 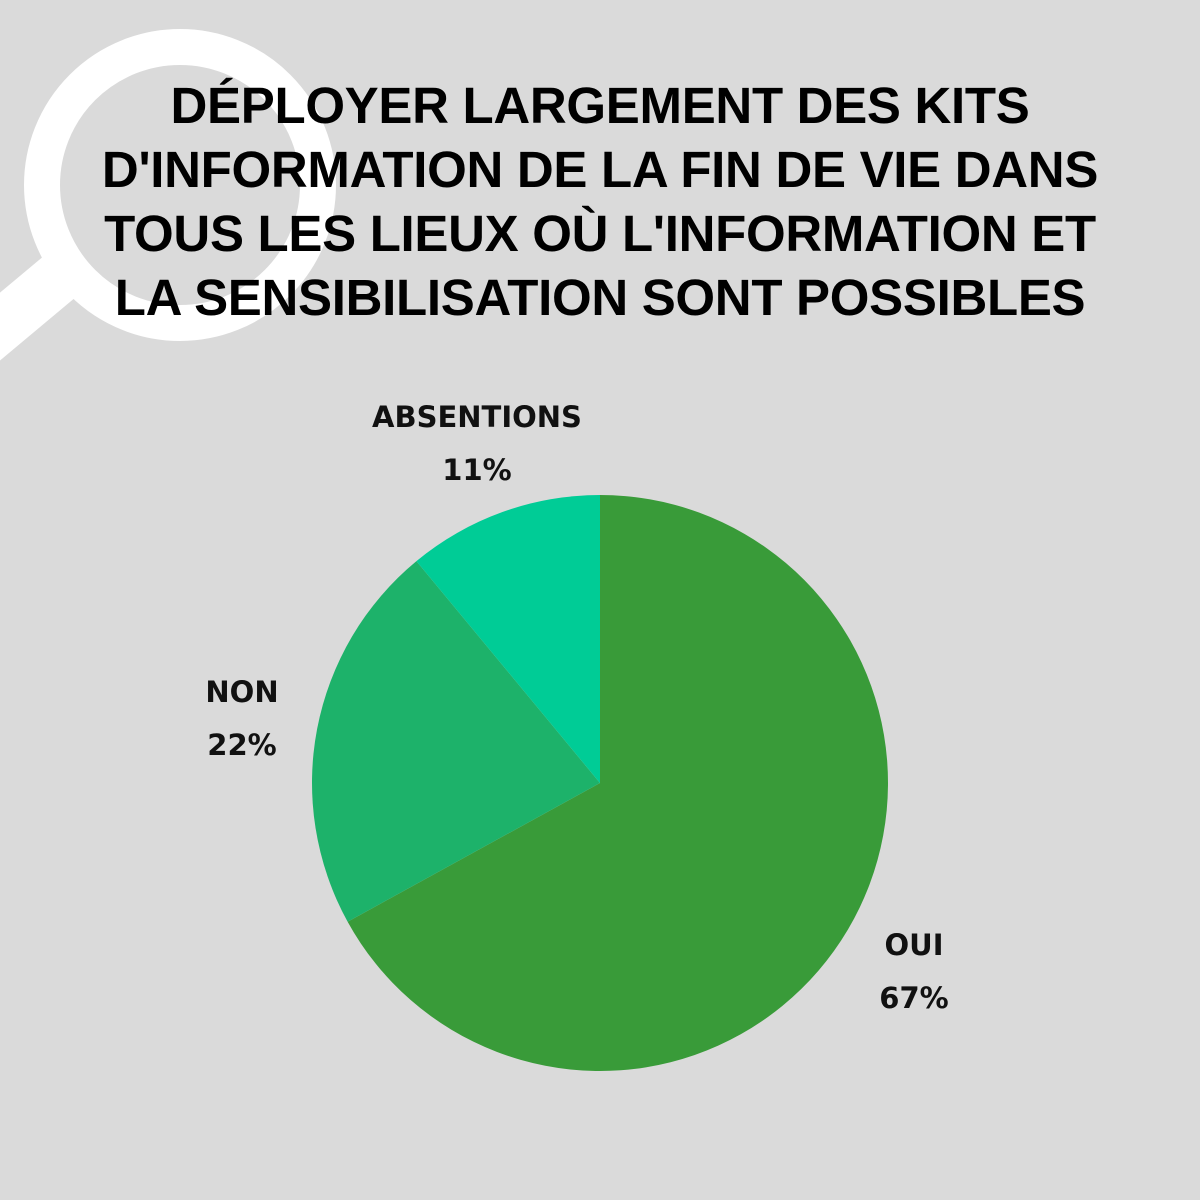 What do you see at coordinates (241, 692) in the screenshot?
I see `slice-label-non: NON` at bounding box center [241, 692].